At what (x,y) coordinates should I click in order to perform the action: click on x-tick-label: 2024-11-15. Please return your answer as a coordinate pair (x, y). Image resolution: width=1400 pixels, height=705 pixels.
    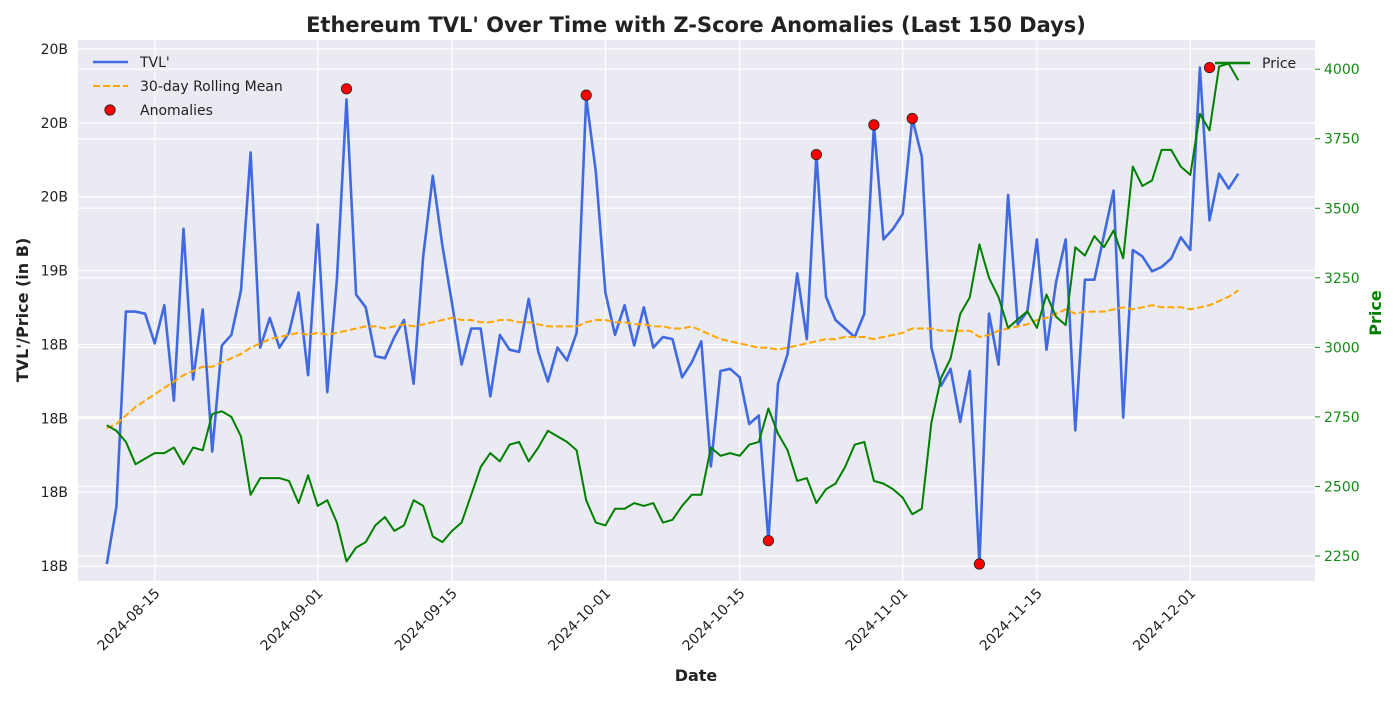
    Looking at the image, I should click on (1011, 620).